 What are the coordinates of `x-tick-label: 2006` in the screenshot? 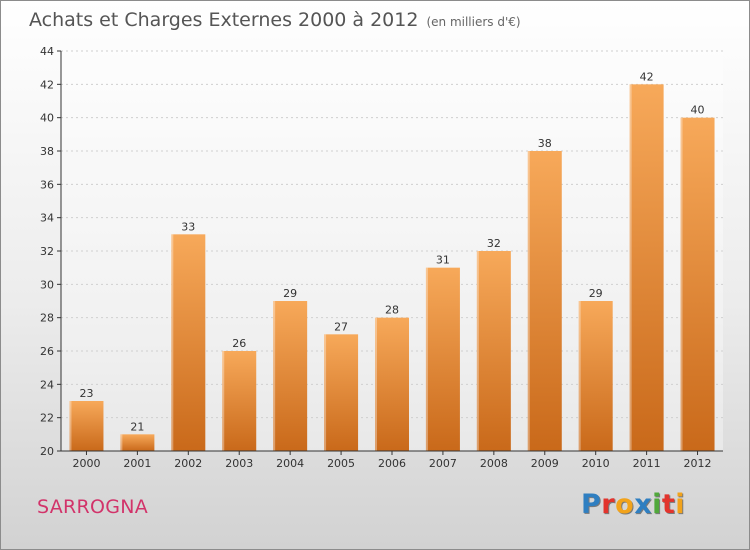 It's located at (392, 463).